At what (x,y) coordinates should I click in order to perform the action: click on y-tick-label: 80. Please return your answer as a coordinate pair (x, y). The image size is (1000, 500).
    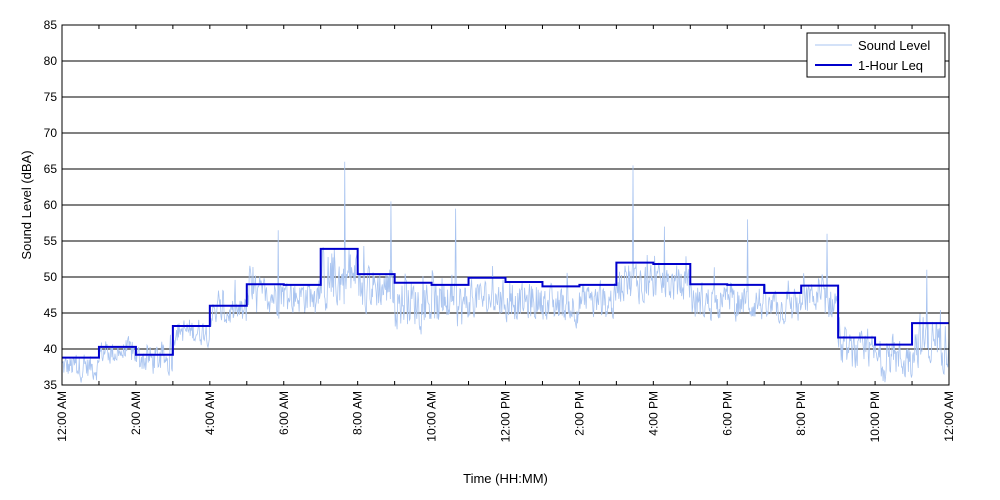
    Looking at the image, I should click on (51, 61).